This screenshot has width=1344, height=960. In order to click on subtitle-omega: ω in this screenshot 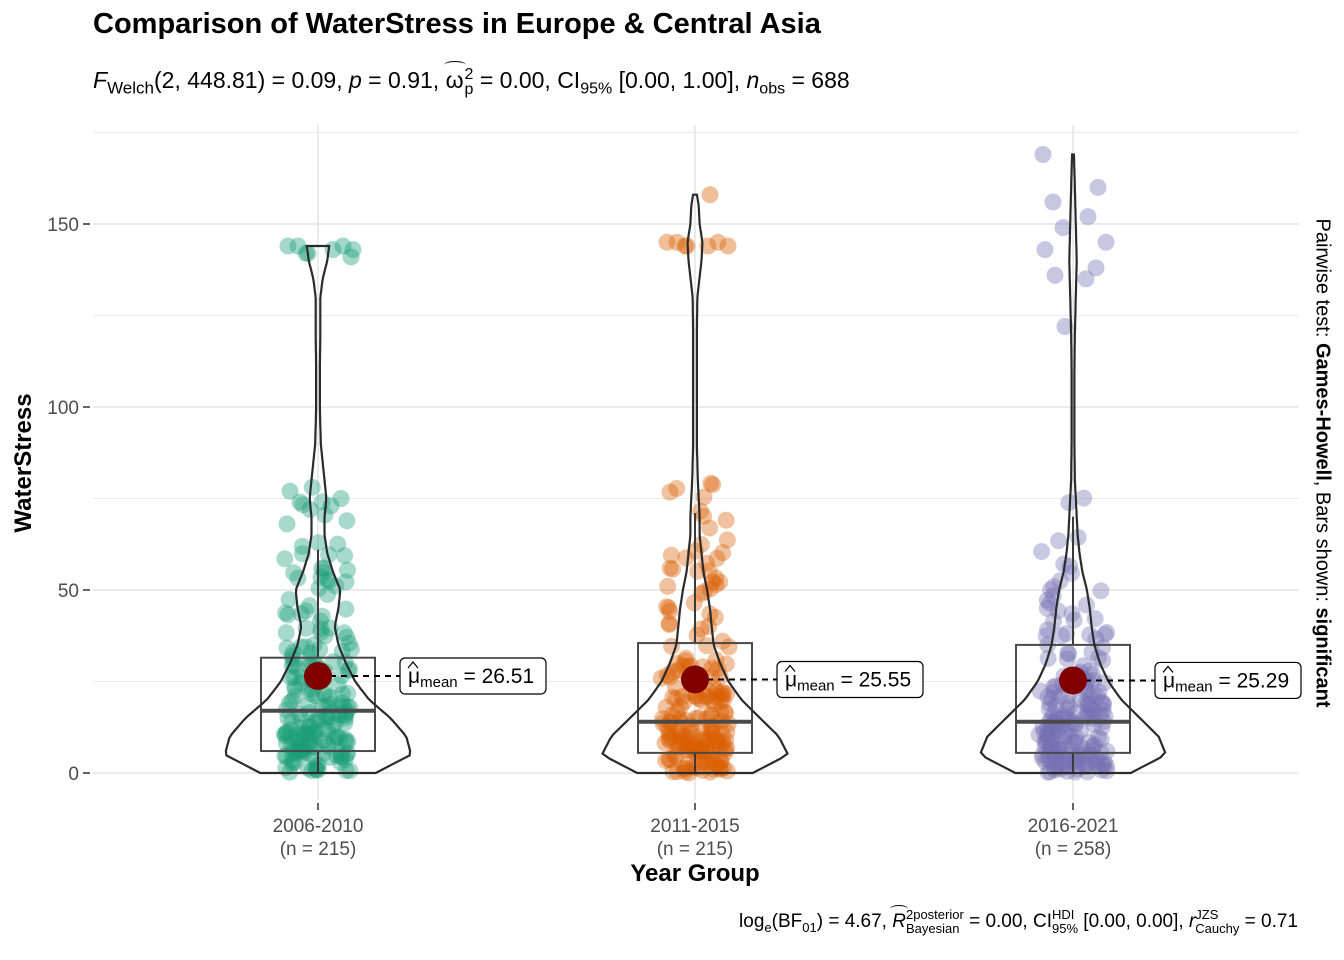, I will do `click(454, 77)`.